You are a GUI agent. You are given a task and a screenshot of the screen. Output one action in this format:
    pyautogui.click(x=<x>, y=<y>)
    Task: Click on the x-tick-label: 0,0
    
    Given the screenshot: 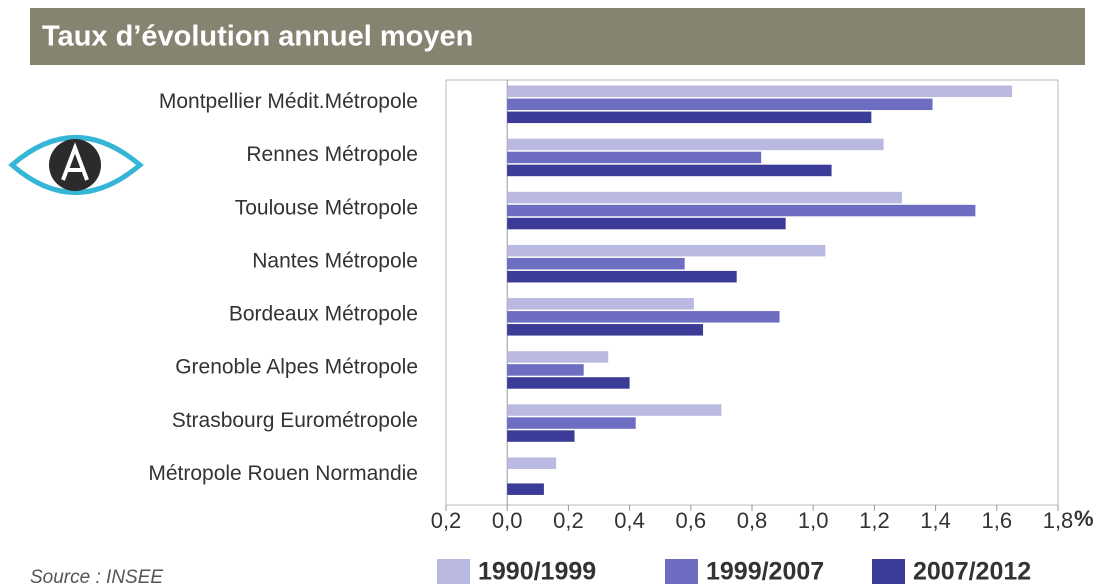 What is the action you would take?
    pyautogui.click(x=507, y=520)
    